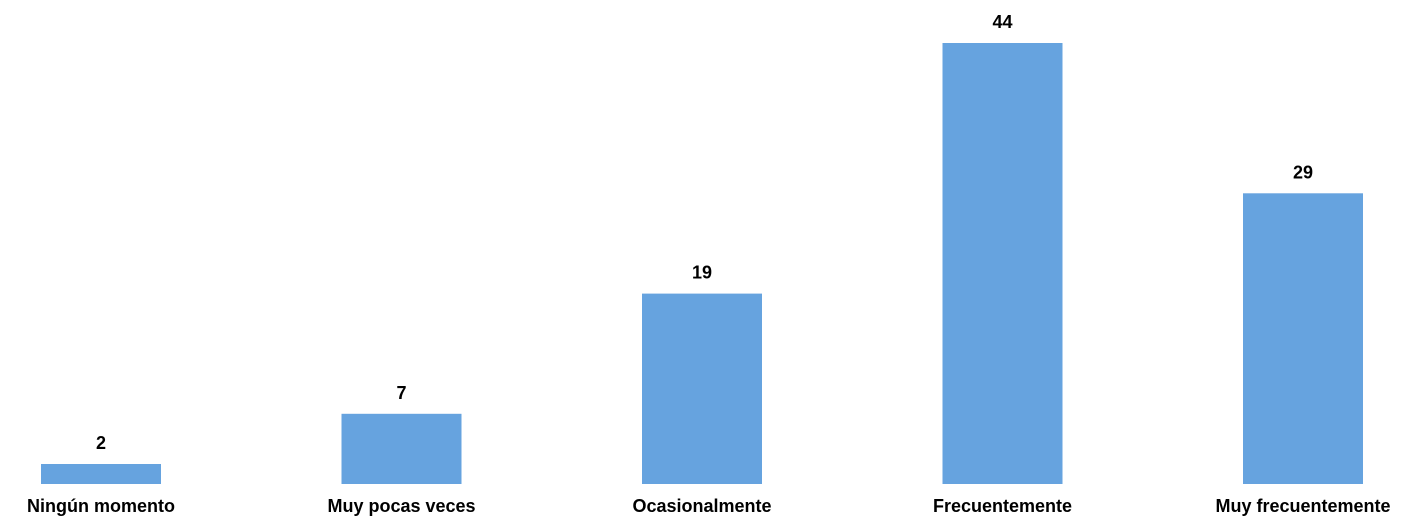 This screenshot has height=525, width=1414. I want to click on data-label-muy-pocas-veces: 7, so click(401, 393).